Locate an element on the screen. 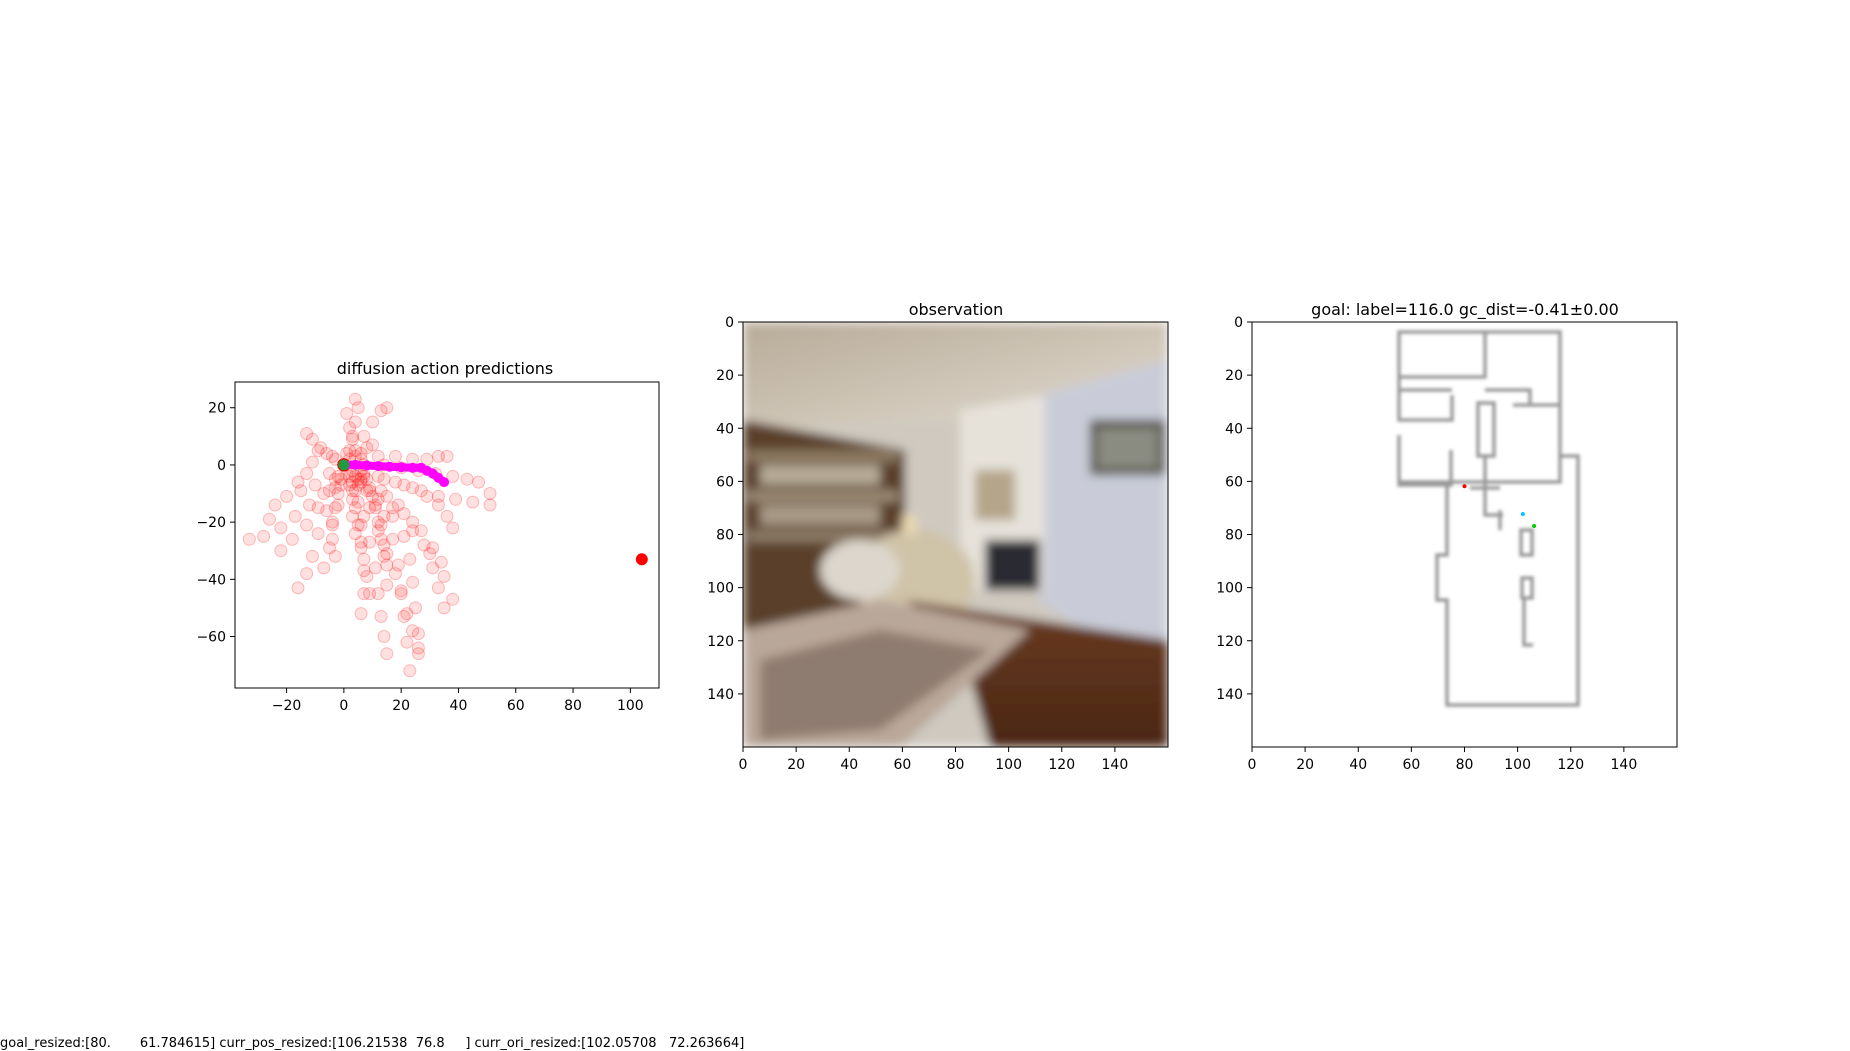 The width and height of the screenshot is (1850, 1051). x-tick-label: 120 is located at coordinates (1570, 765).